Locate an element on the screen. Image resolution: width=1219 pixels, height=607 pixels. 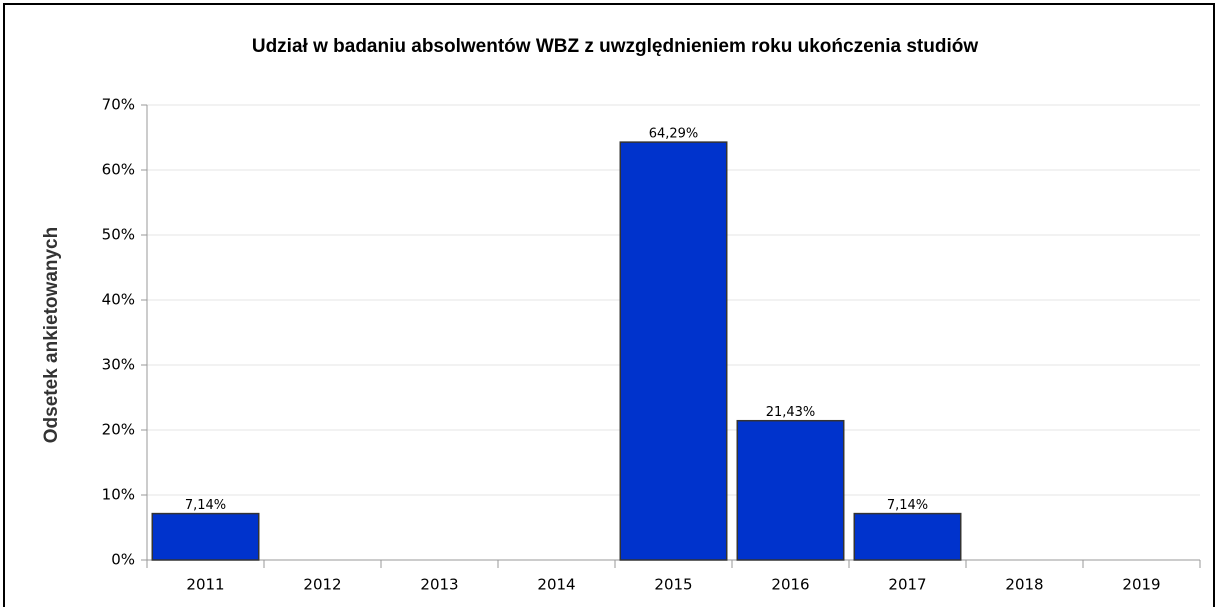
x-tick-label: 2016 is located at coordinates (790, 585).